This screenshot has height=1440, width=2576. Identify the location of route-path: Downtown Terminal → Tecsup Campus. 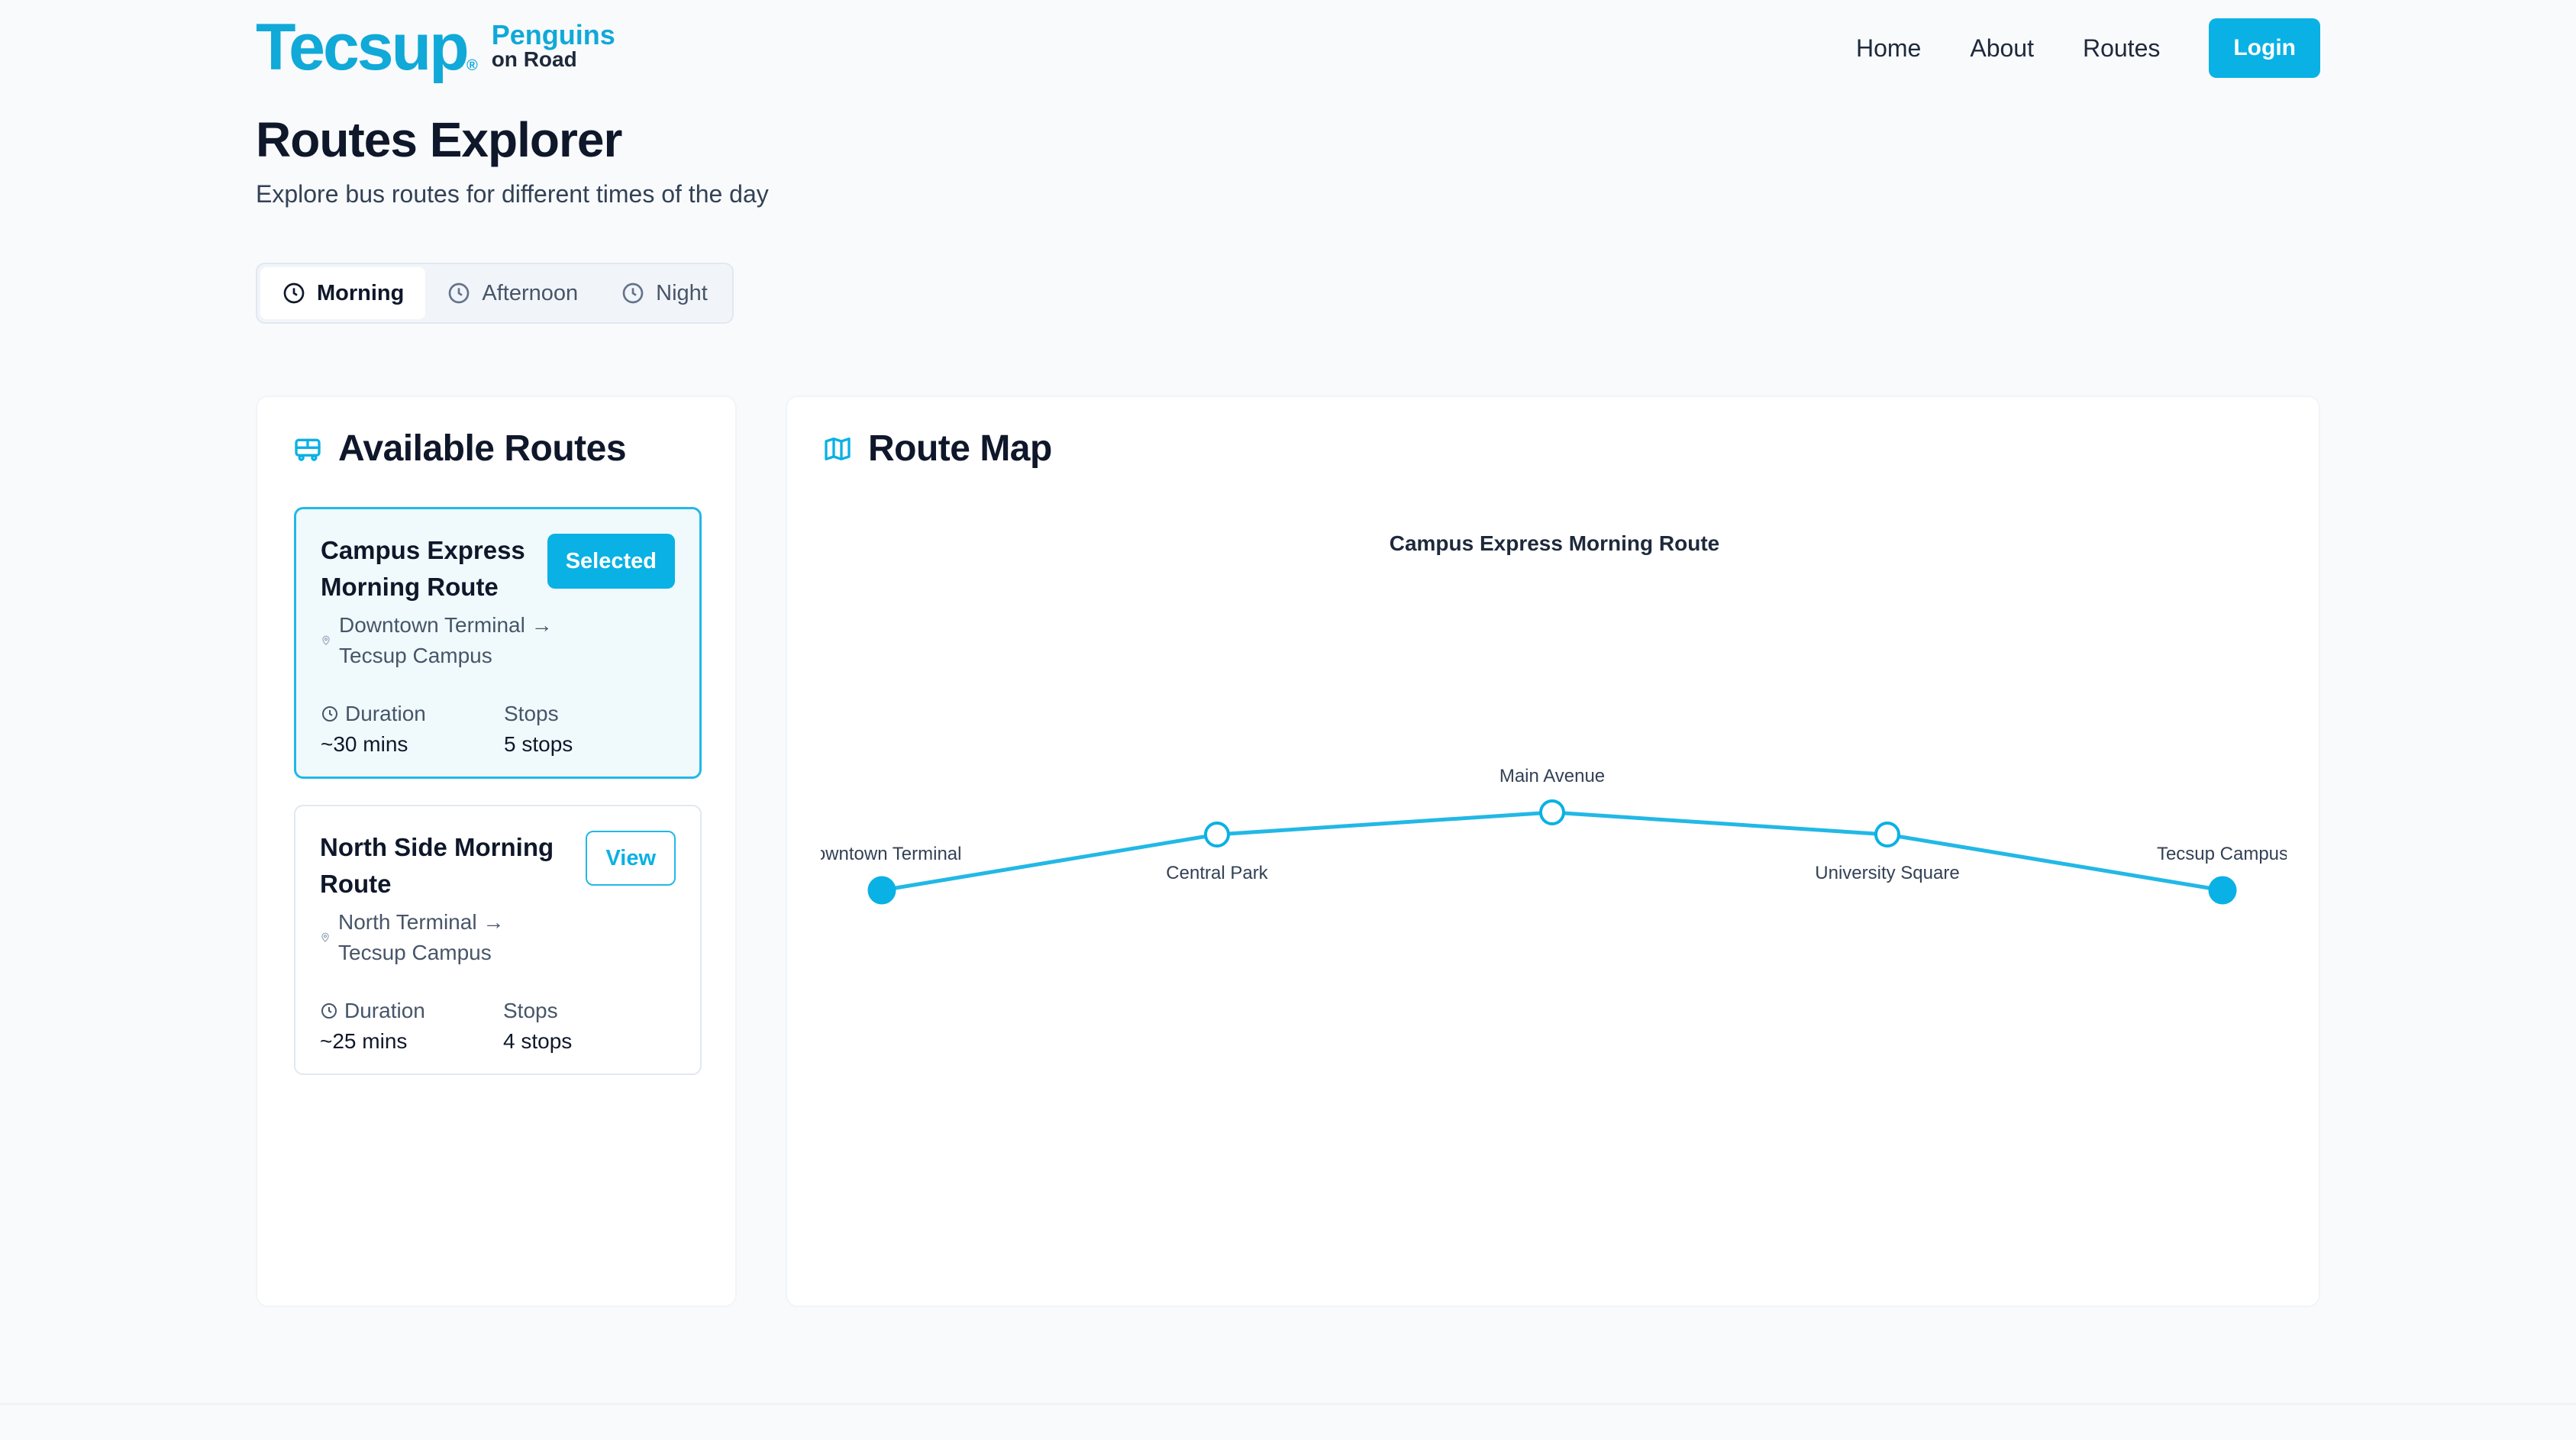
(440, 640).